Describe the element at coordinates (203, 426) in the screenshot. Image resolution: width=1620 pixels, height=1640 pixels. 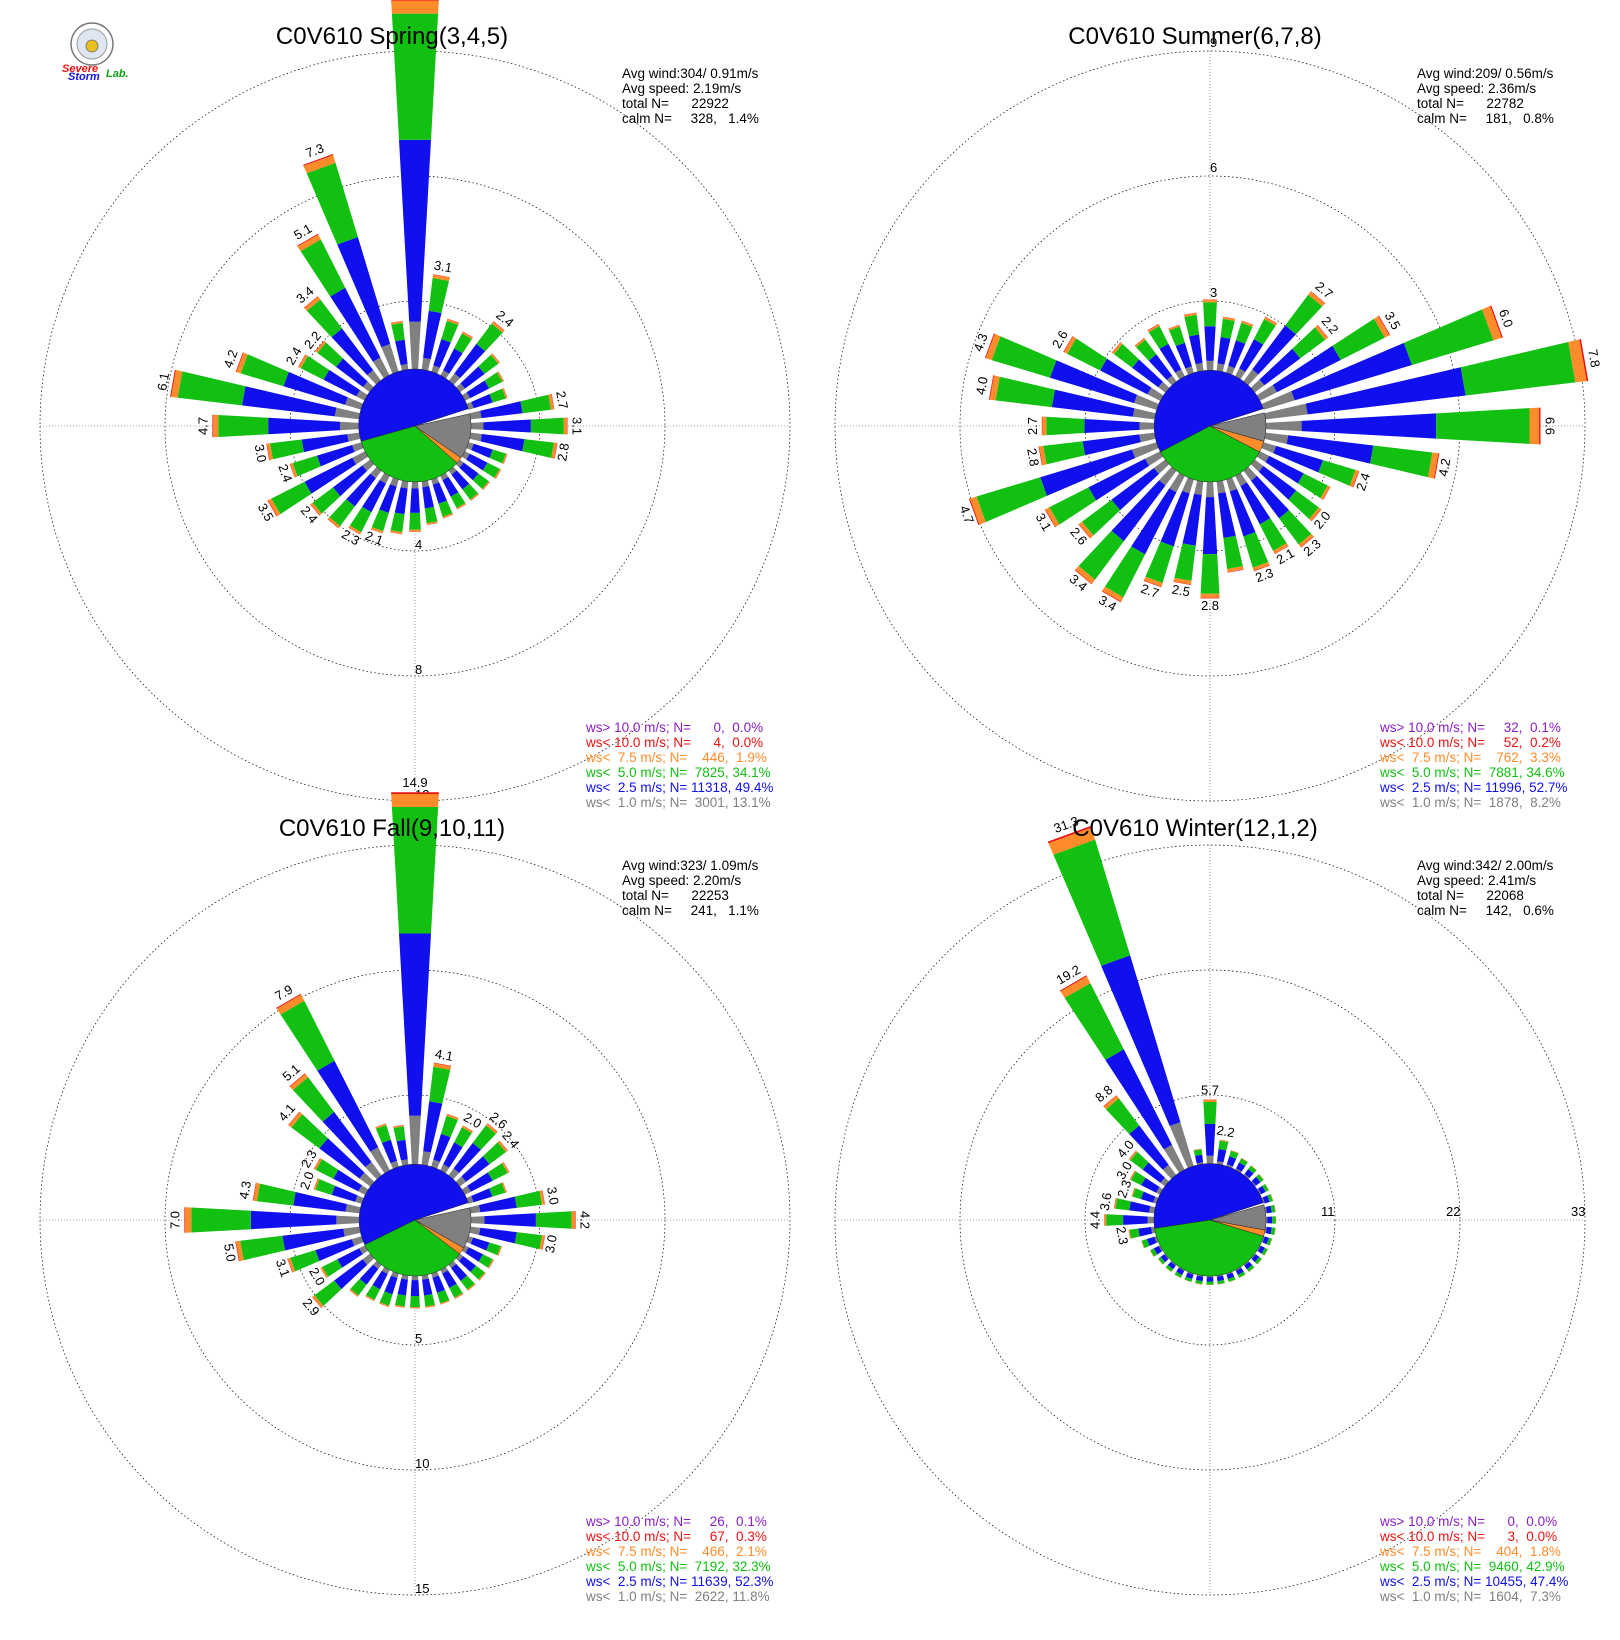
I see `bar-value-label: 4.7` at that location.